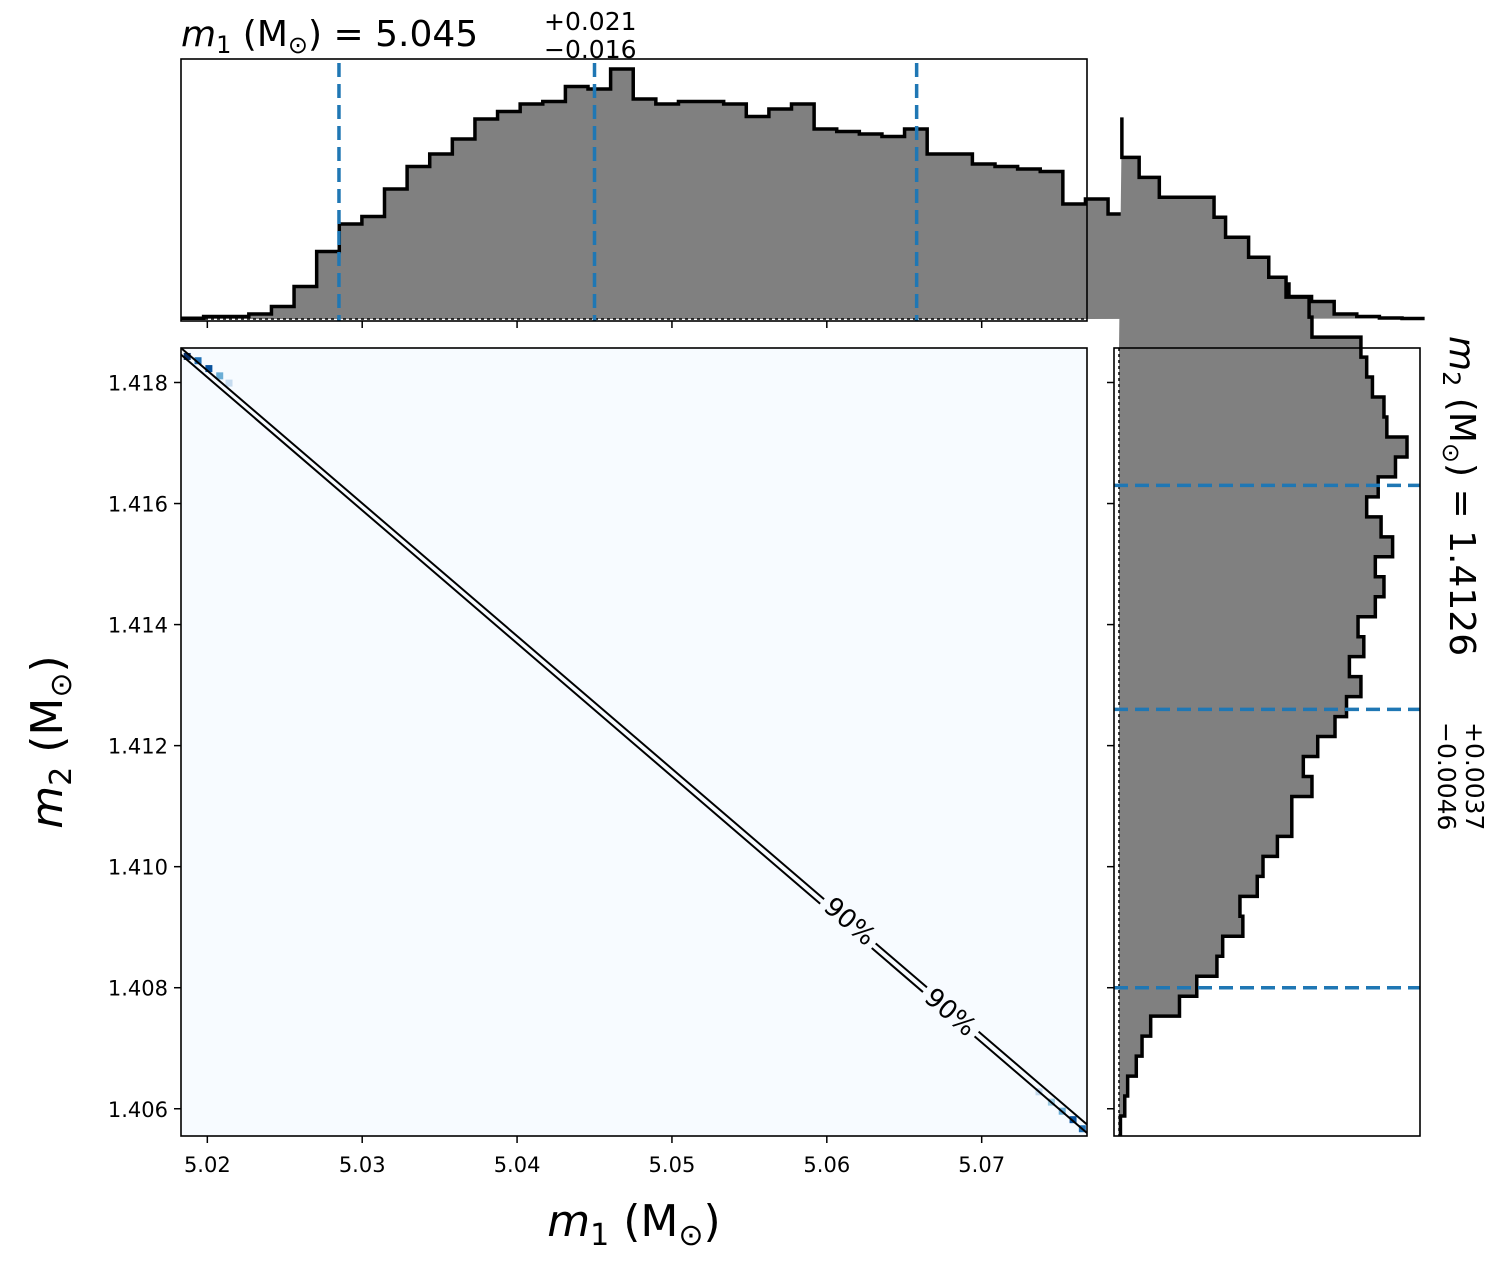  What do you see at coordinates (672, 1165) in the screenshot?
I see `x-tick-label-3: 5.05` at bounding box center [672, 1165].